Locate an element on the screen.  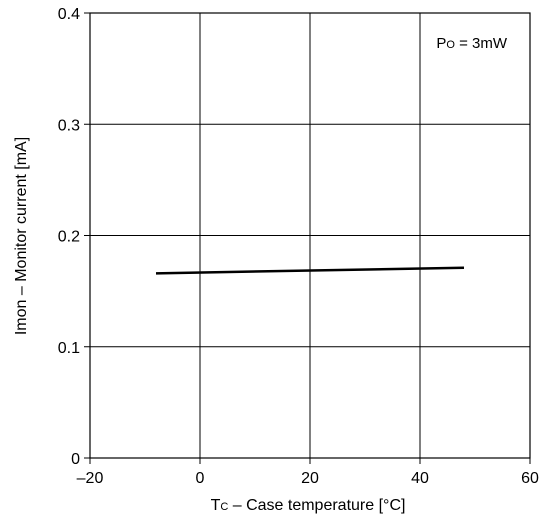
x-tick-label: 0 is located at coordinates (200, 478).